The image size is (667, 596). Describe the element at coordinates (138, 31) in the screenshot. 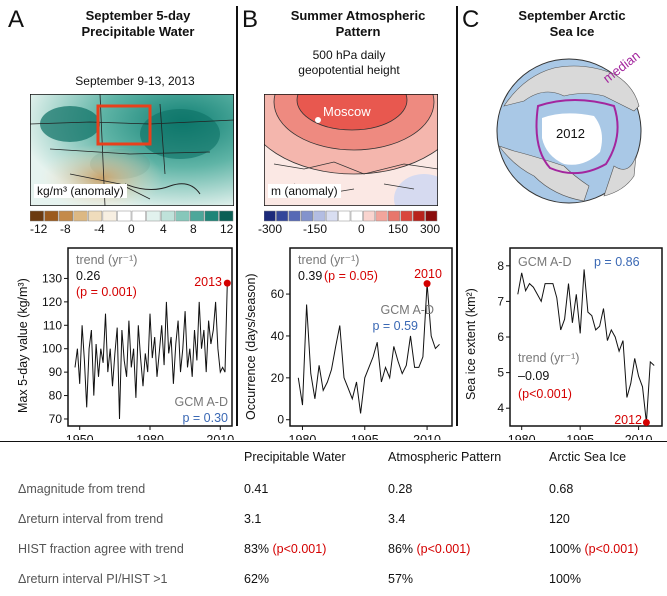

I see `panel-a-title-line2: Precipitable Water` at that location.